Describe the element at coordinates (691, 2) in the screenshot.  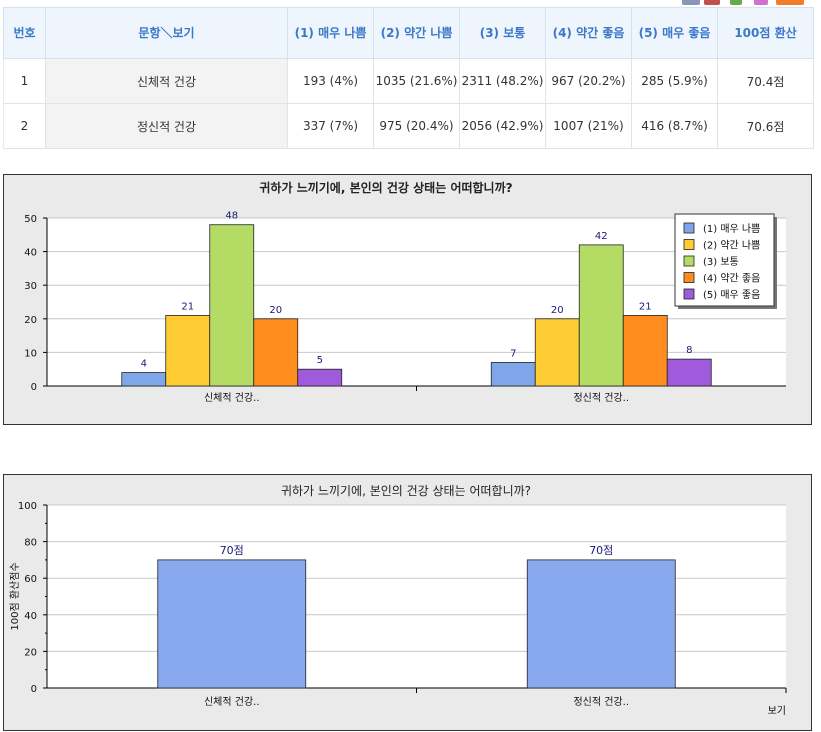
I see `print-icon` at that location.